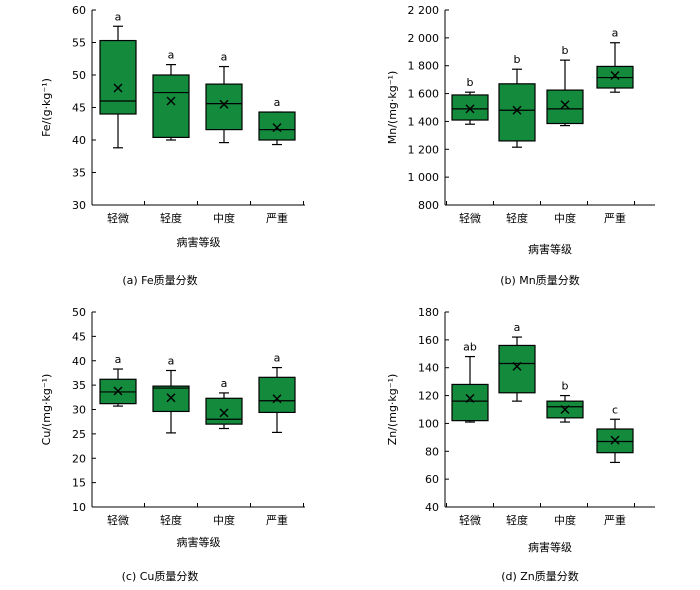 The width and height of the screenshot is (700, 590). What do you see at coordinates (46, 107) in the screenshot?
I see `y-axis-title: Fe/(g·kg⁻¹)` at bounding box center [46, 107].